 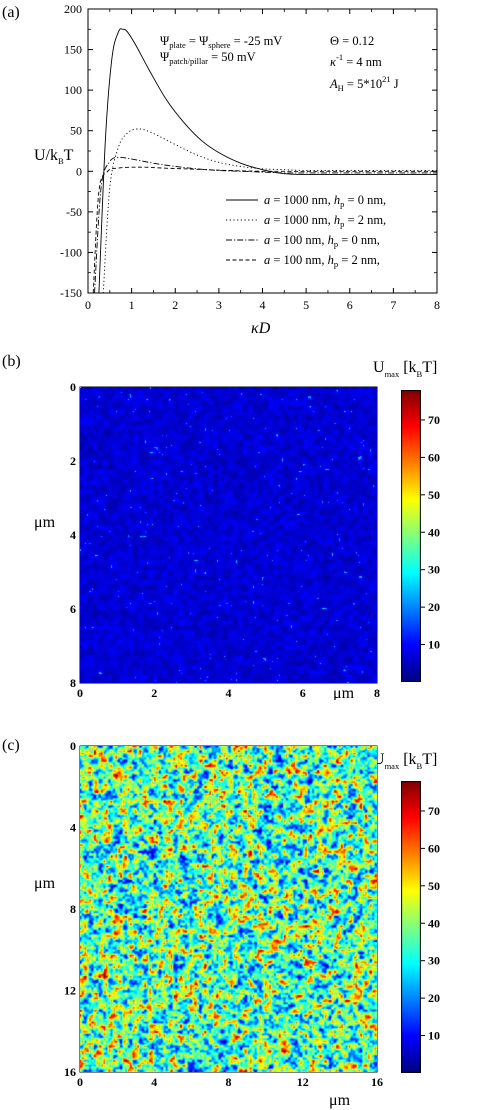 What do you see at coordinates (352, 41) in the screenshot?
I see `annotation-theta: Θ = 0.12` at bounding box center [352, 41].